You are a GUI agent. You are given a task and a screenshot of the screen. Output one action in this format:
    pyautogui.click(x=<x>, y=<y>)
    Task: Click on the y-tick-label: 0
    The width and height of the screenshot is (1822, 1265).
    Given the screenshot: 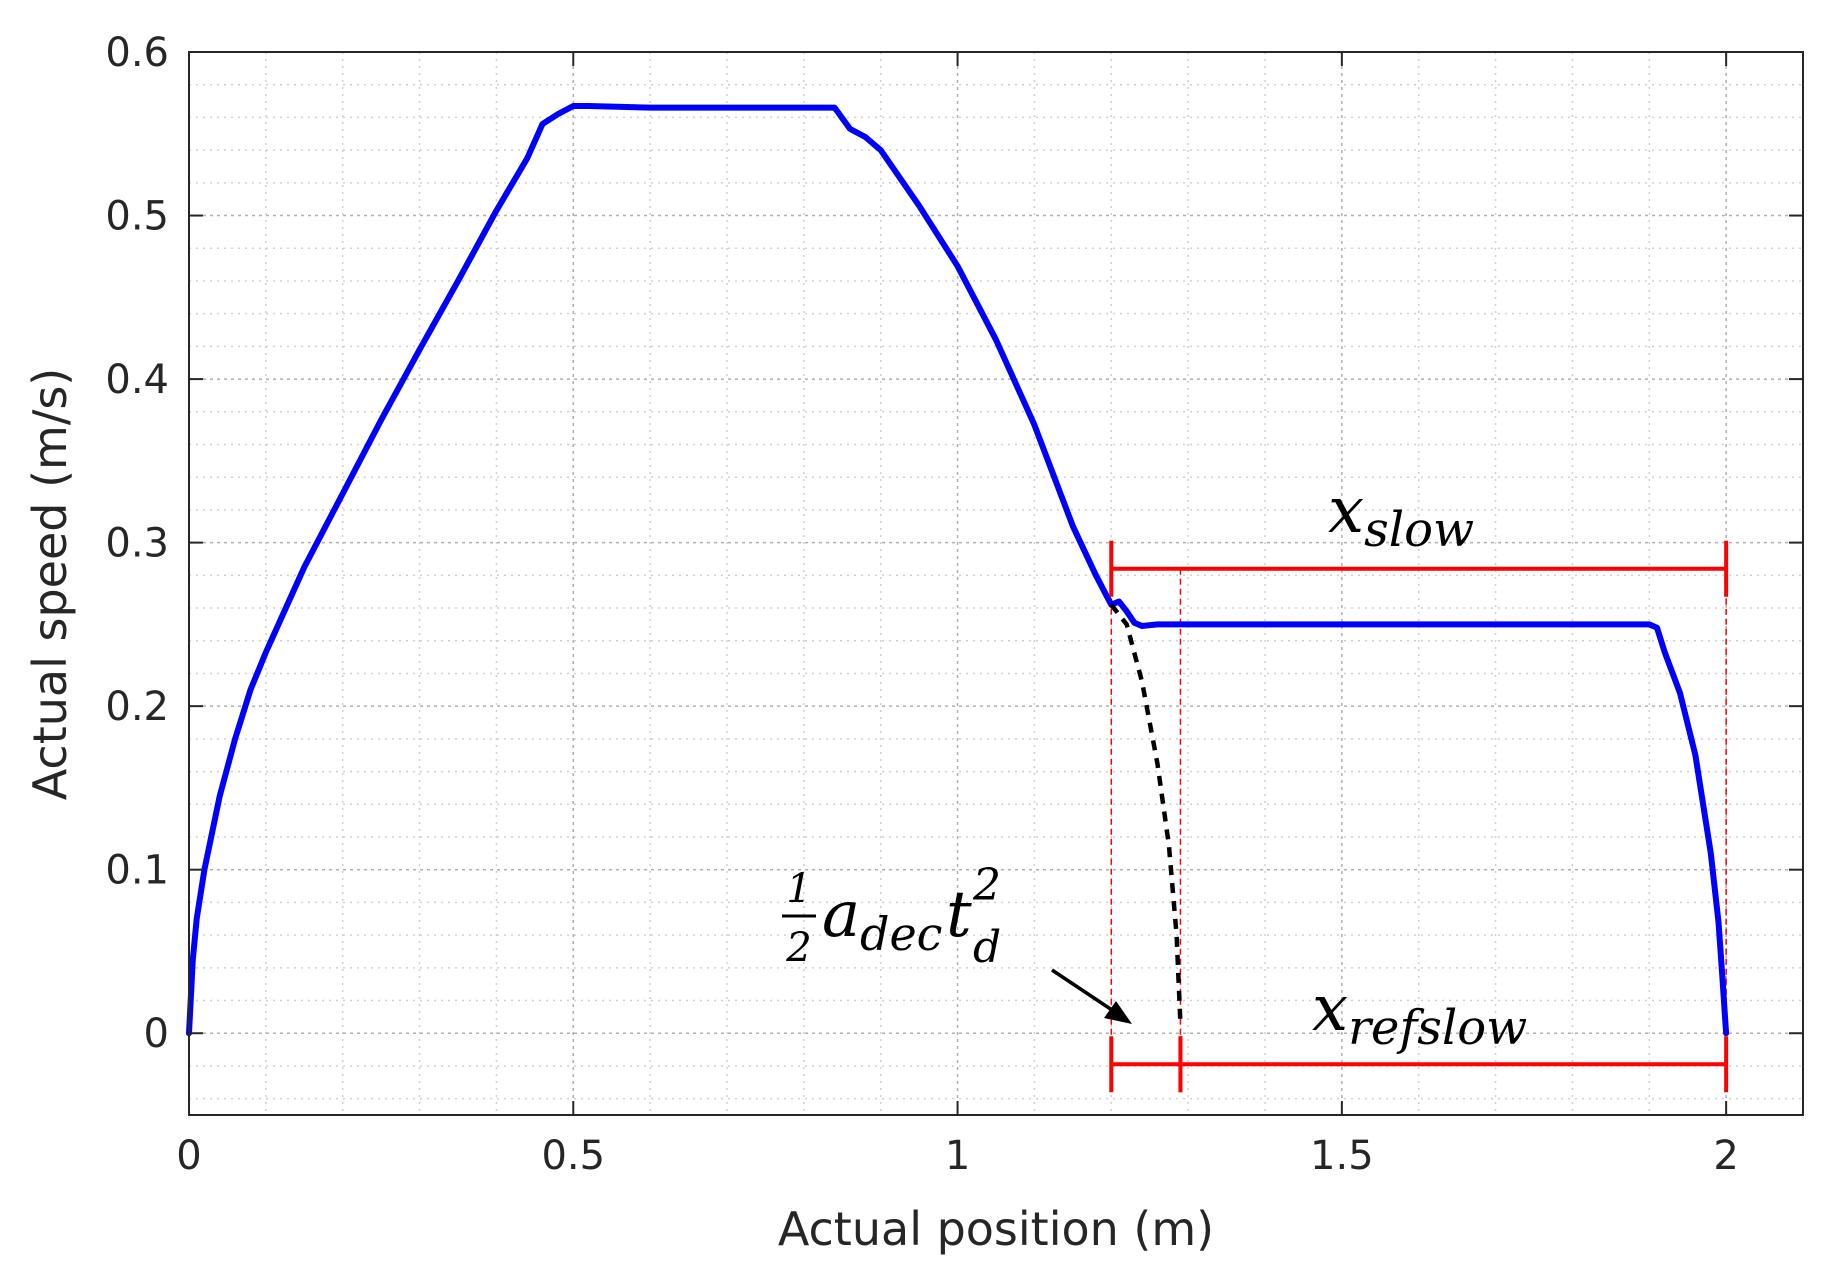 What is the action you would take?
    pyautogui.click(x=156, y=1034)
    